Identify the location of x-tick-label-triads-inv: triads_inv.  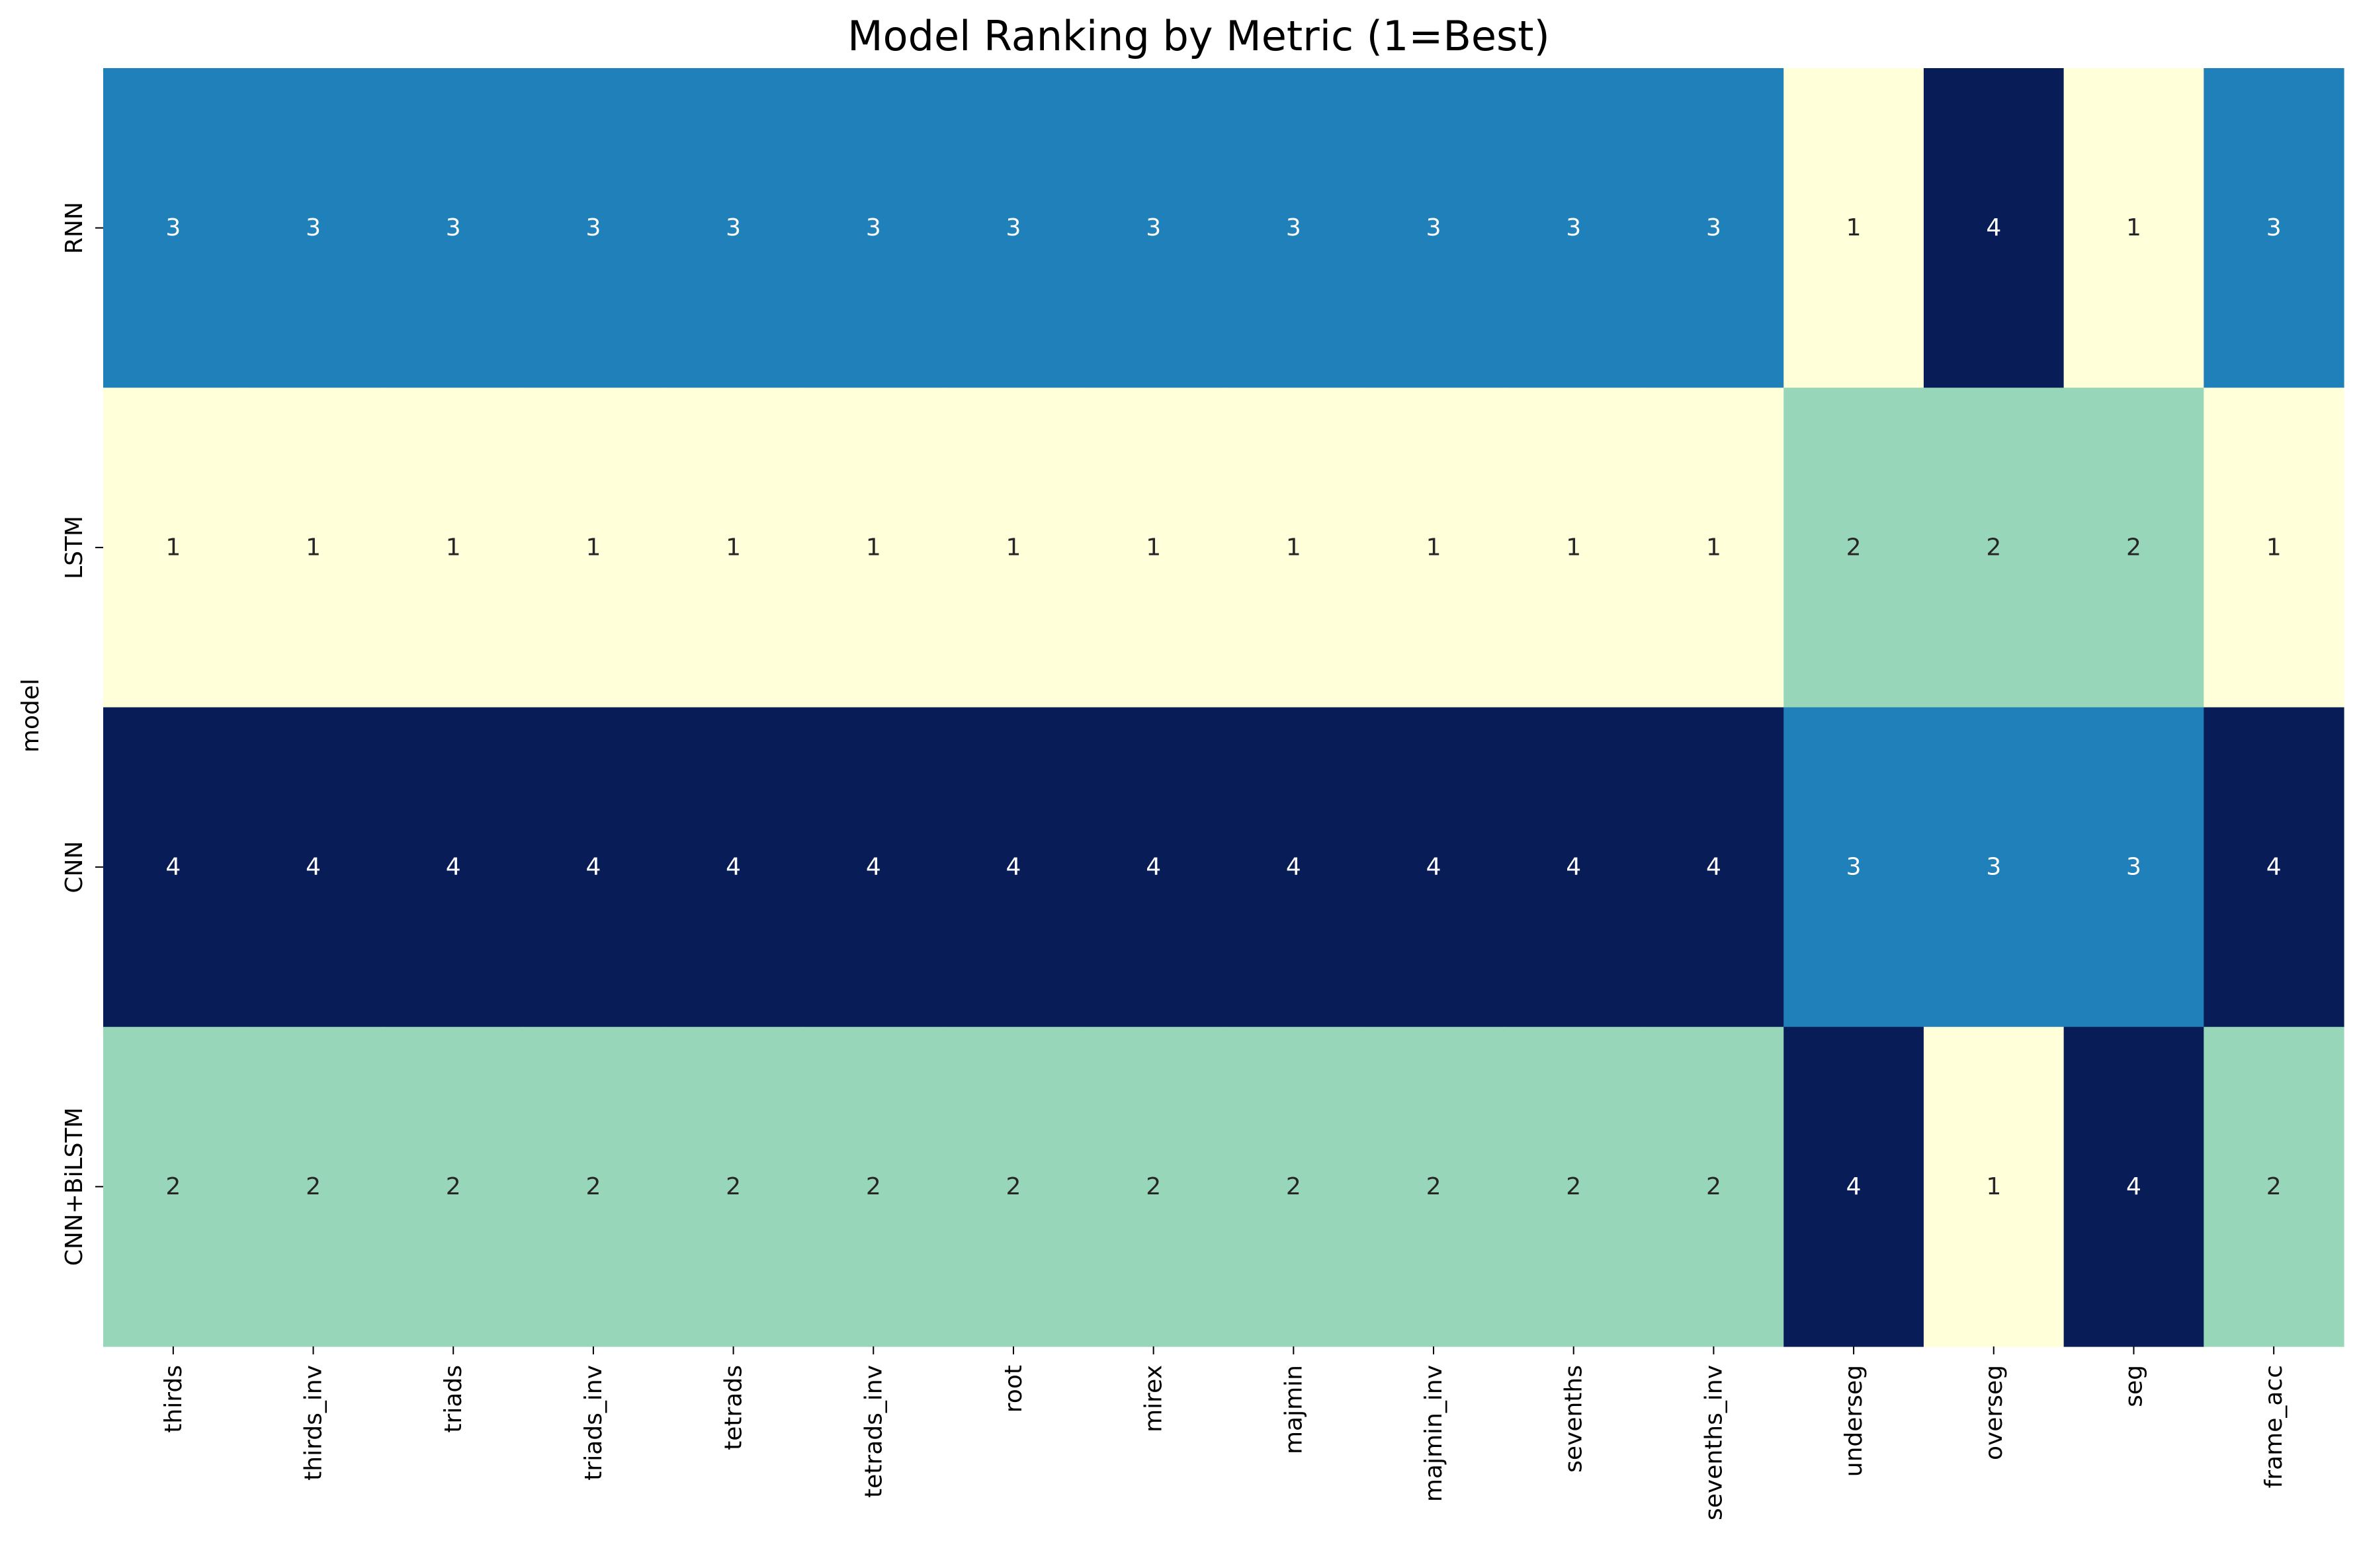
(593, 1423).